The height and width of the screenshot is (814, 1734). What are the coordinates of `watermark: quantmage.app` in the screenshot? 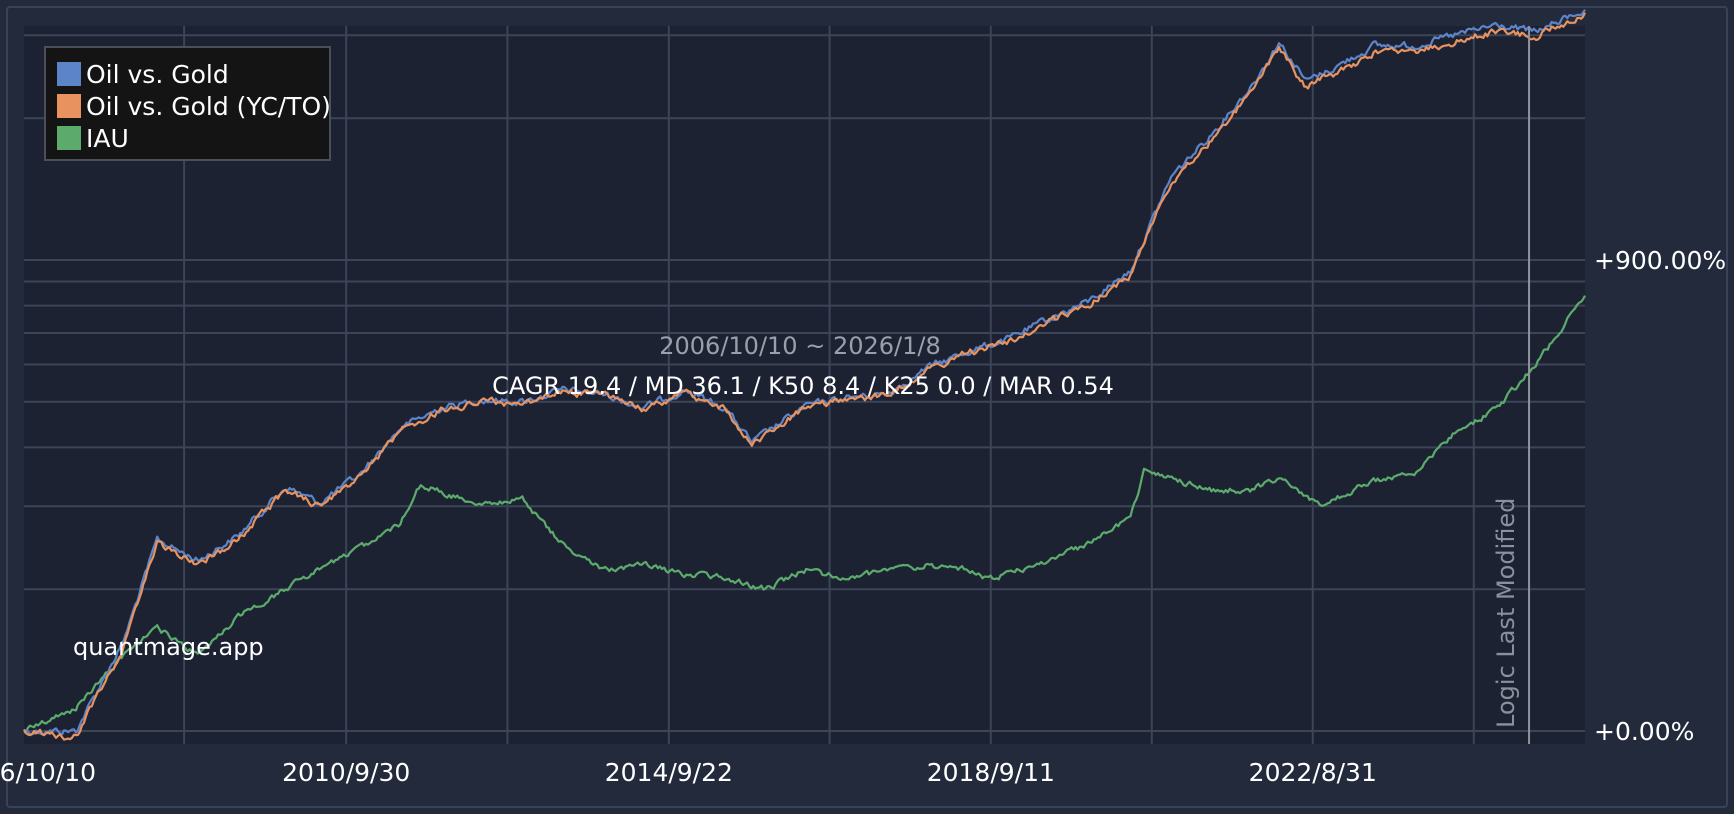 It's located at (168, 647).